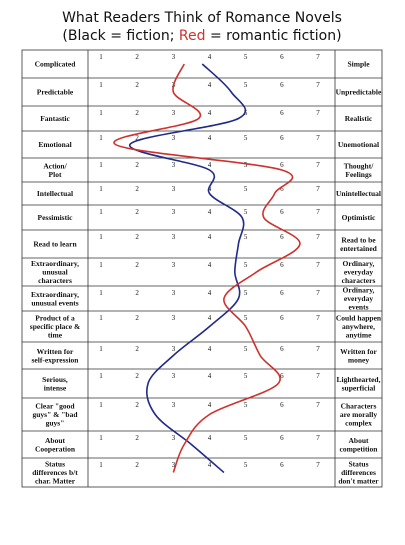 The height and width of the screenshot is (545, 405). I want to click on left-label: Emotional, so click(54, 144).